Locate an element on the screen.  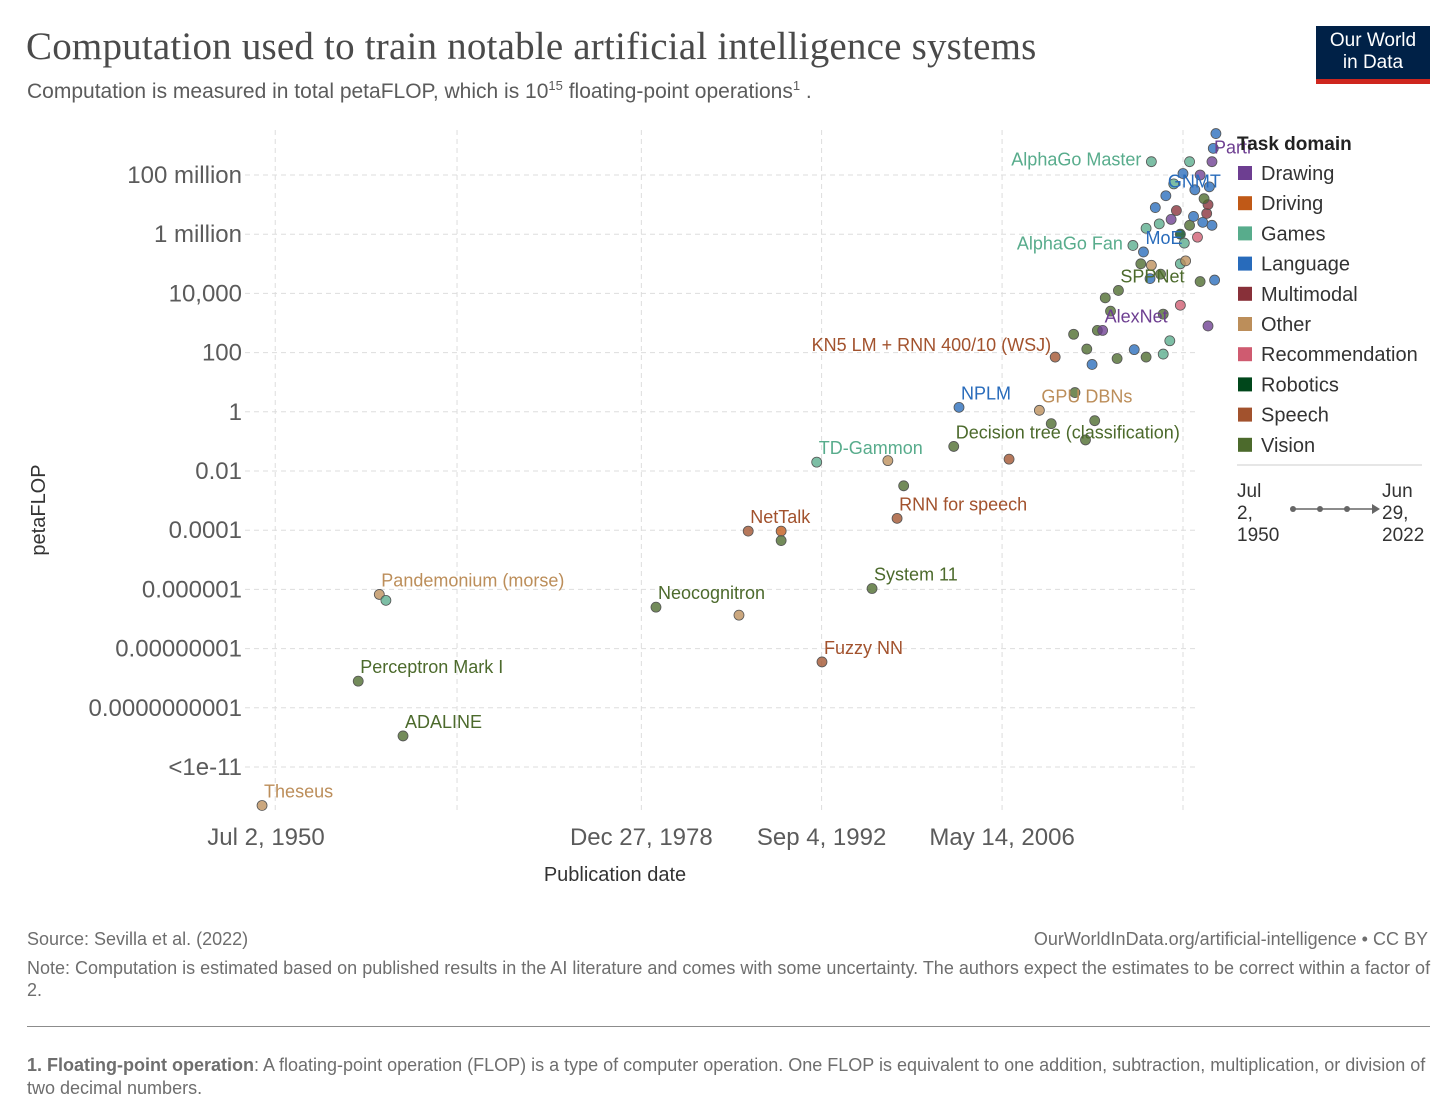
owid-logo: Our World in Data is located at coordinates (1373, 55).